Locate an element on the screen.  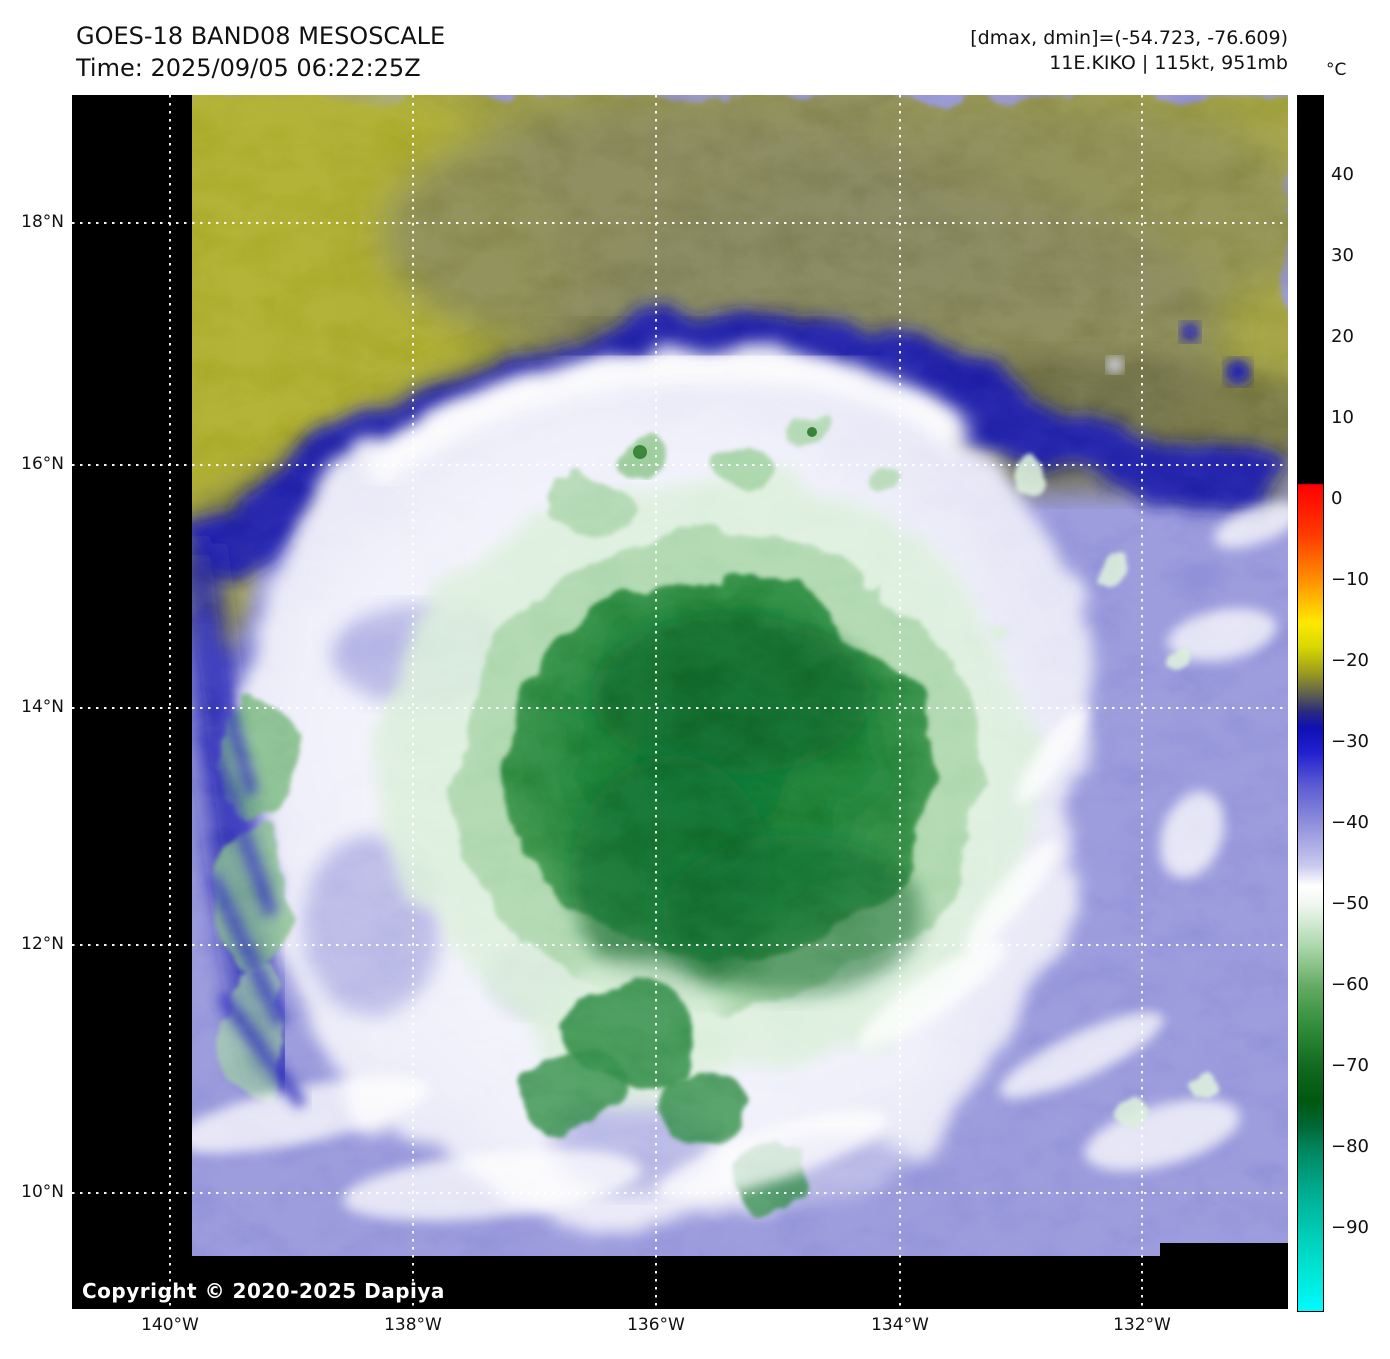
colorbar-unit-label: °C is located at coordinates (1336, 70).